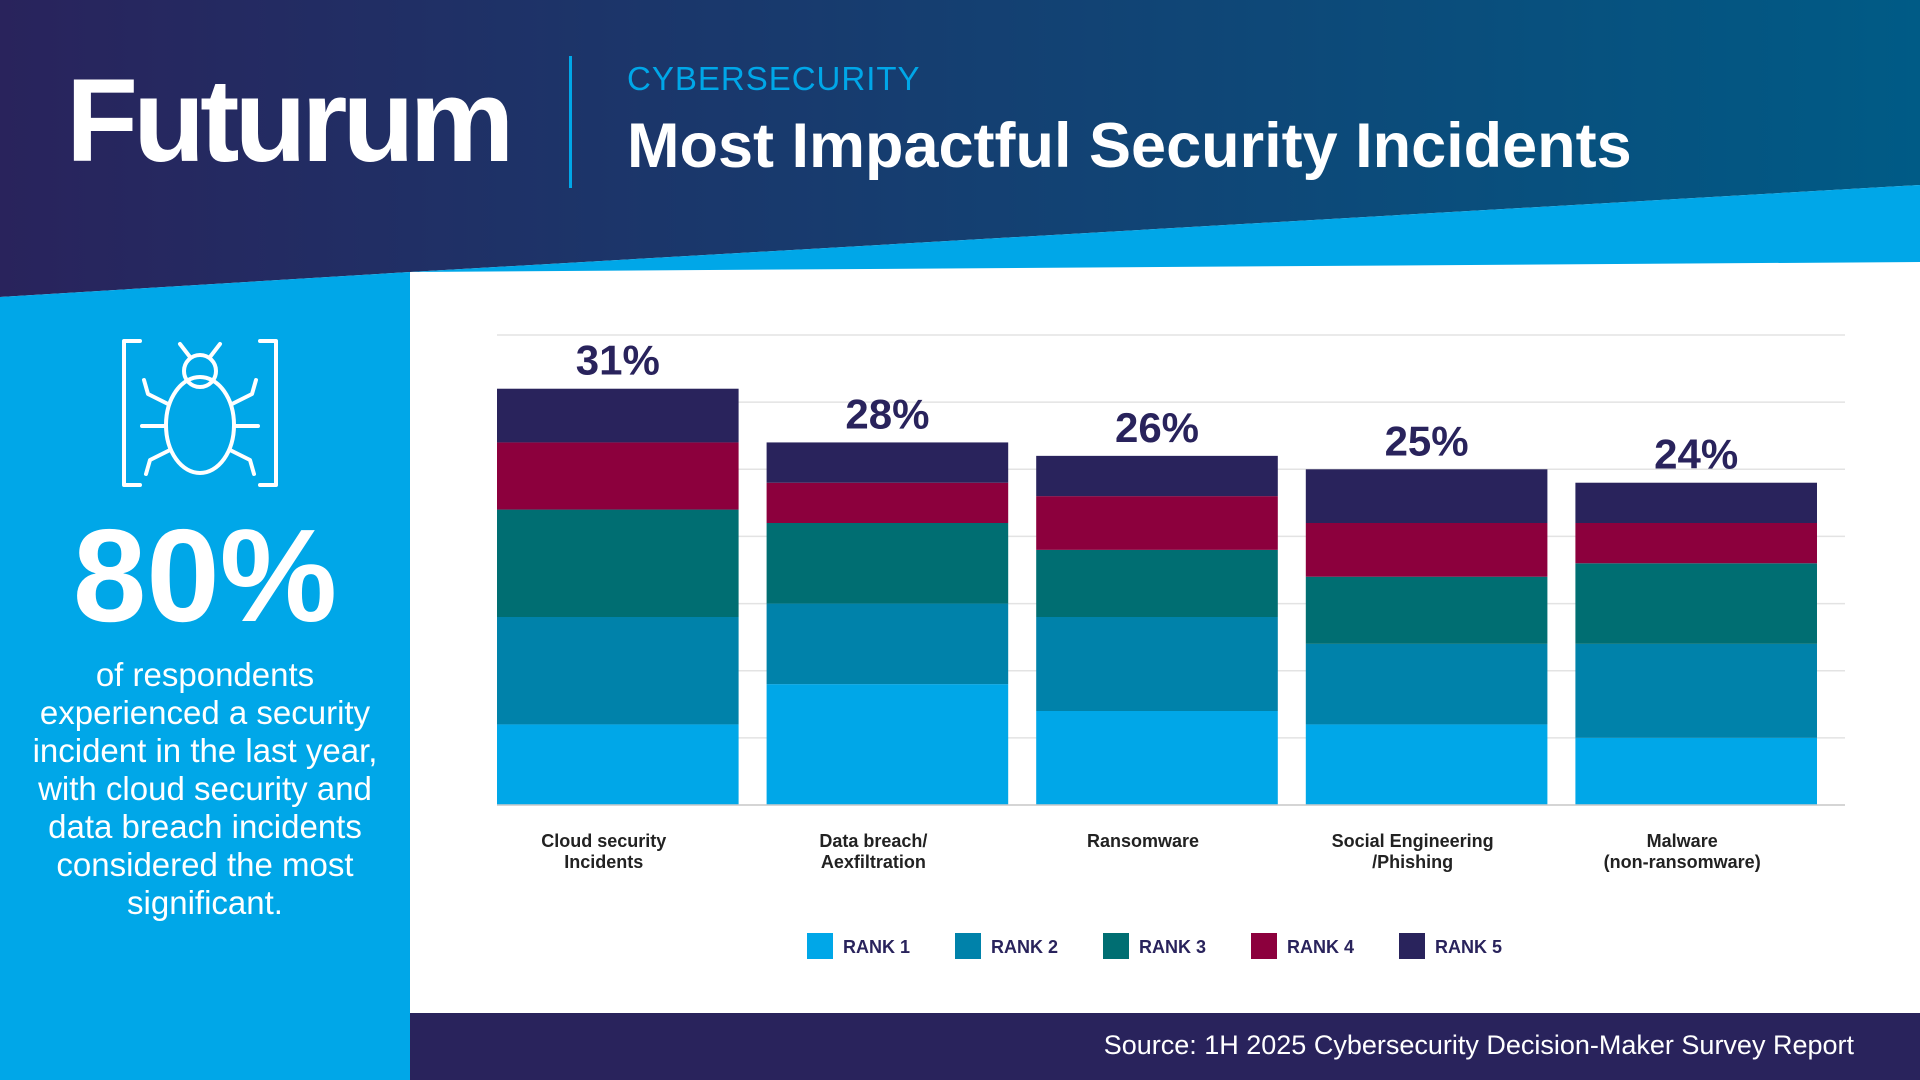 This screenshot has width=1920, height=1080. What do you see at coordinates (774, 78) in the screenshot?
I see `category-label: CYBERSECURITY` at bounding box center [774, 78].